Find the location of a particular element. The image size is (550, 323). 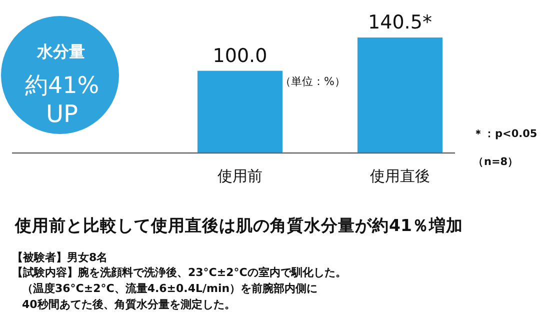

annotation: （単位：%） is located at coordinates (313, 81).